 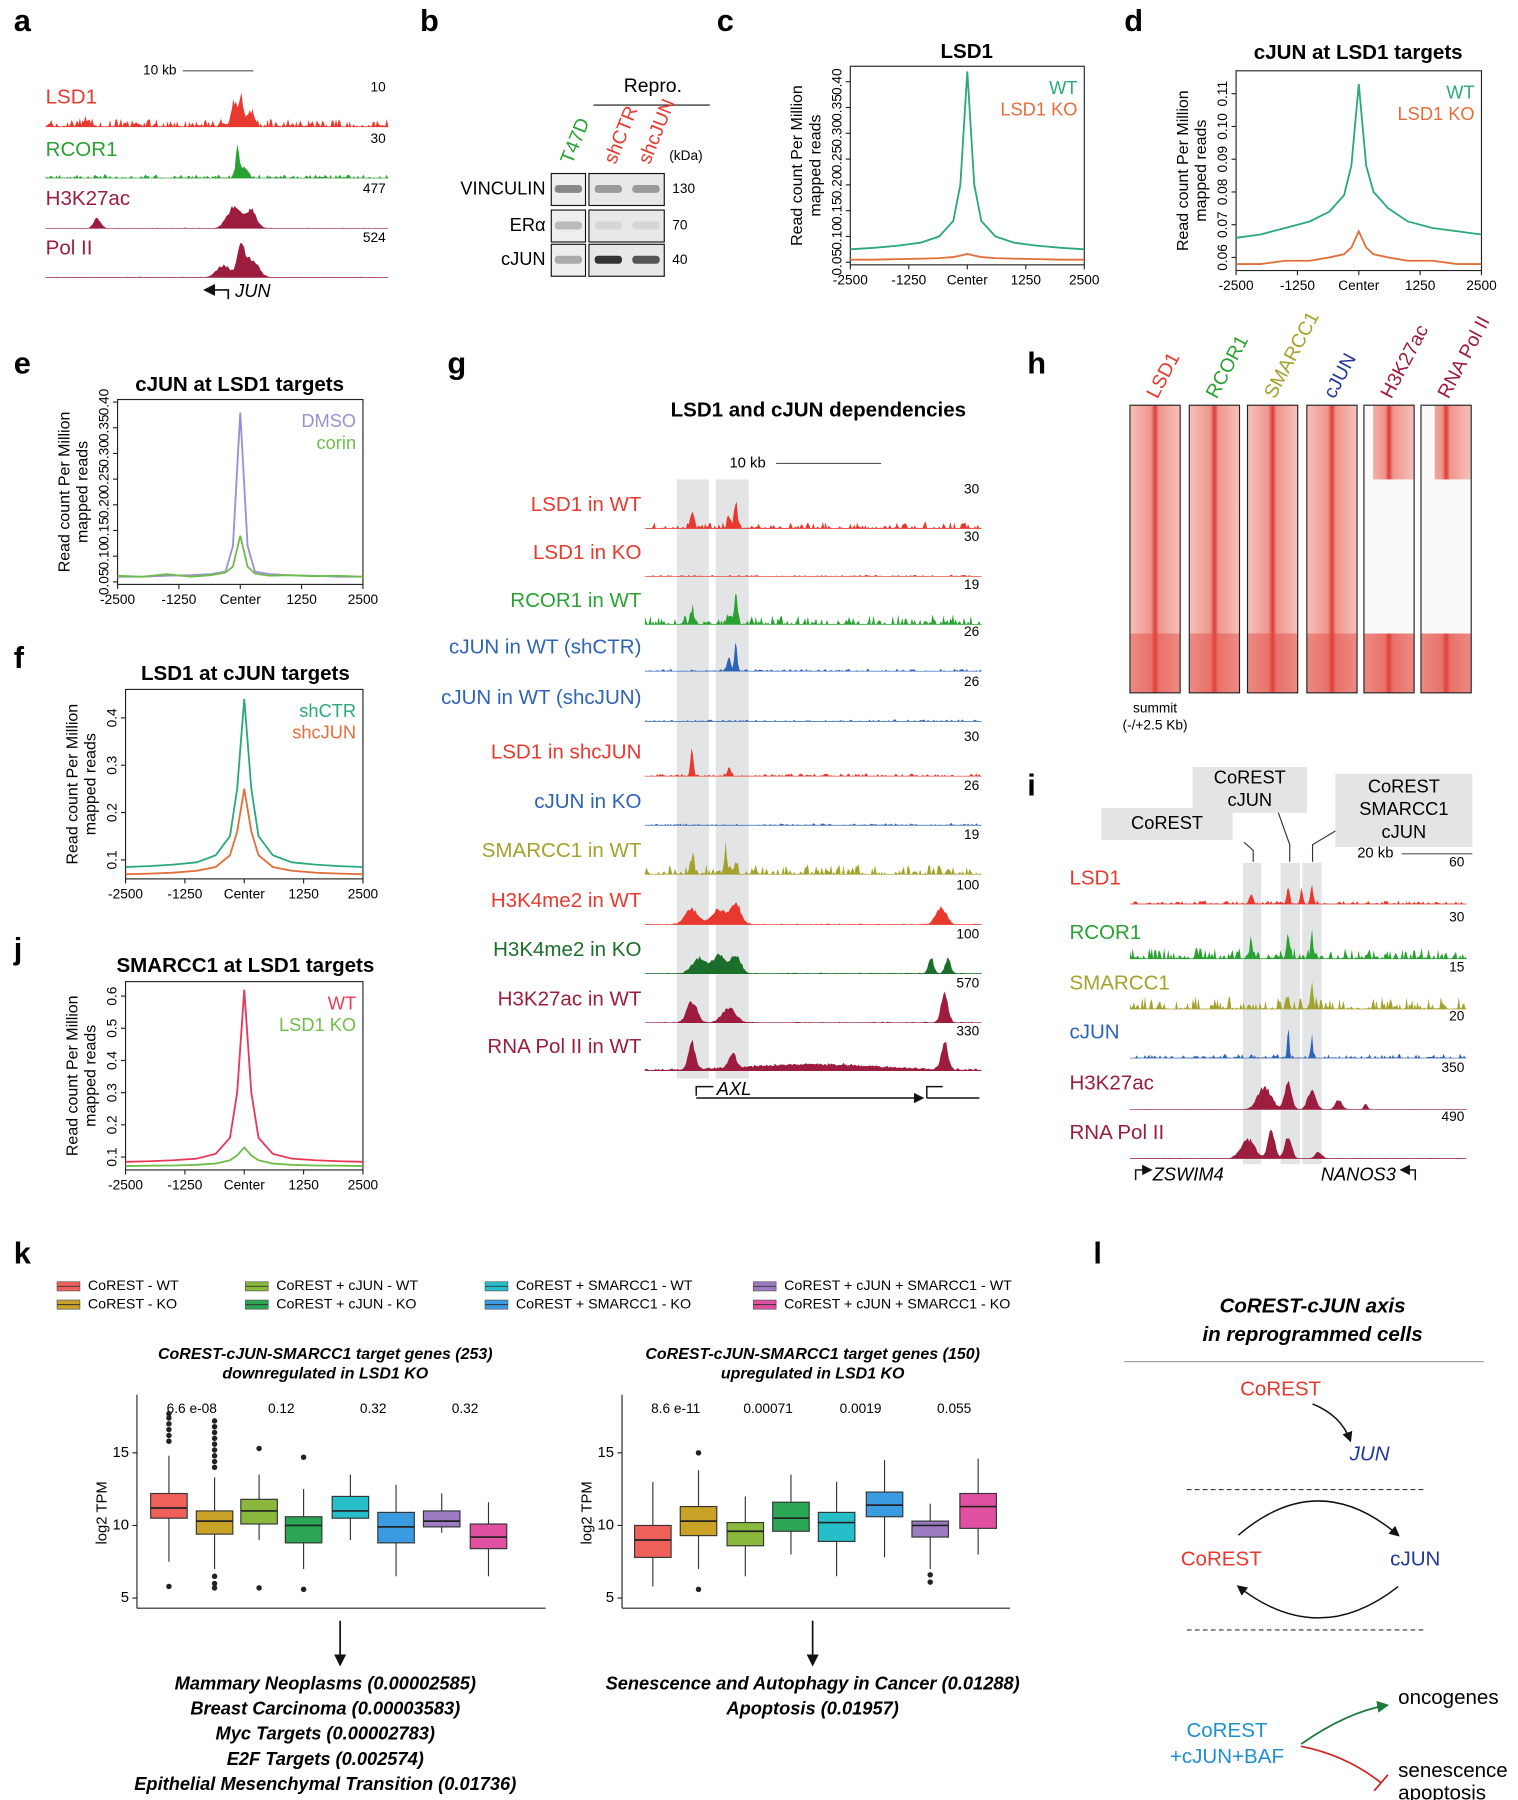 What do you see at coordinates (1026, 279) in the screenshot?
I see `x-tick-label: 1250` at bounding box center [1026, 279].